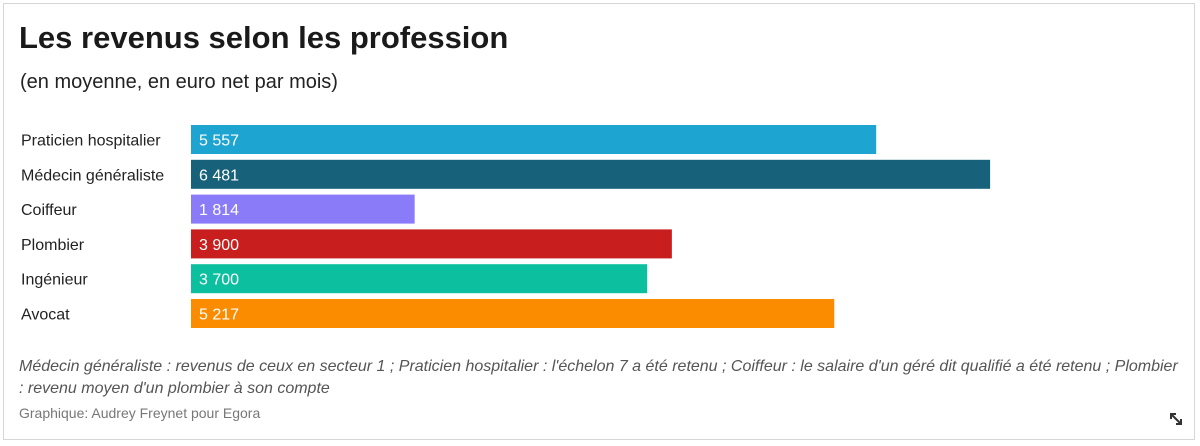 The height and width of the screenshot is (446, 1200). Describe the element at coordinates (219, 315) in the screenshot. I see `value-label-avocat: 5 217` at that location.